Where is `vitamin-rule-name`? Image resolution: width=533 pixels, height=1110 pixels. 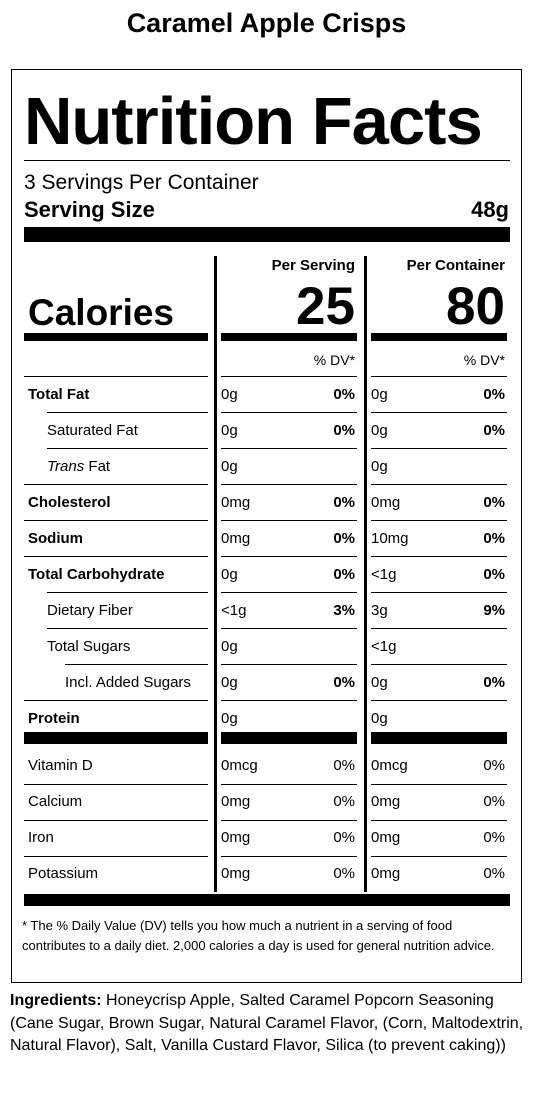 vitamin-rule-name is located at coordinates (116, 738).